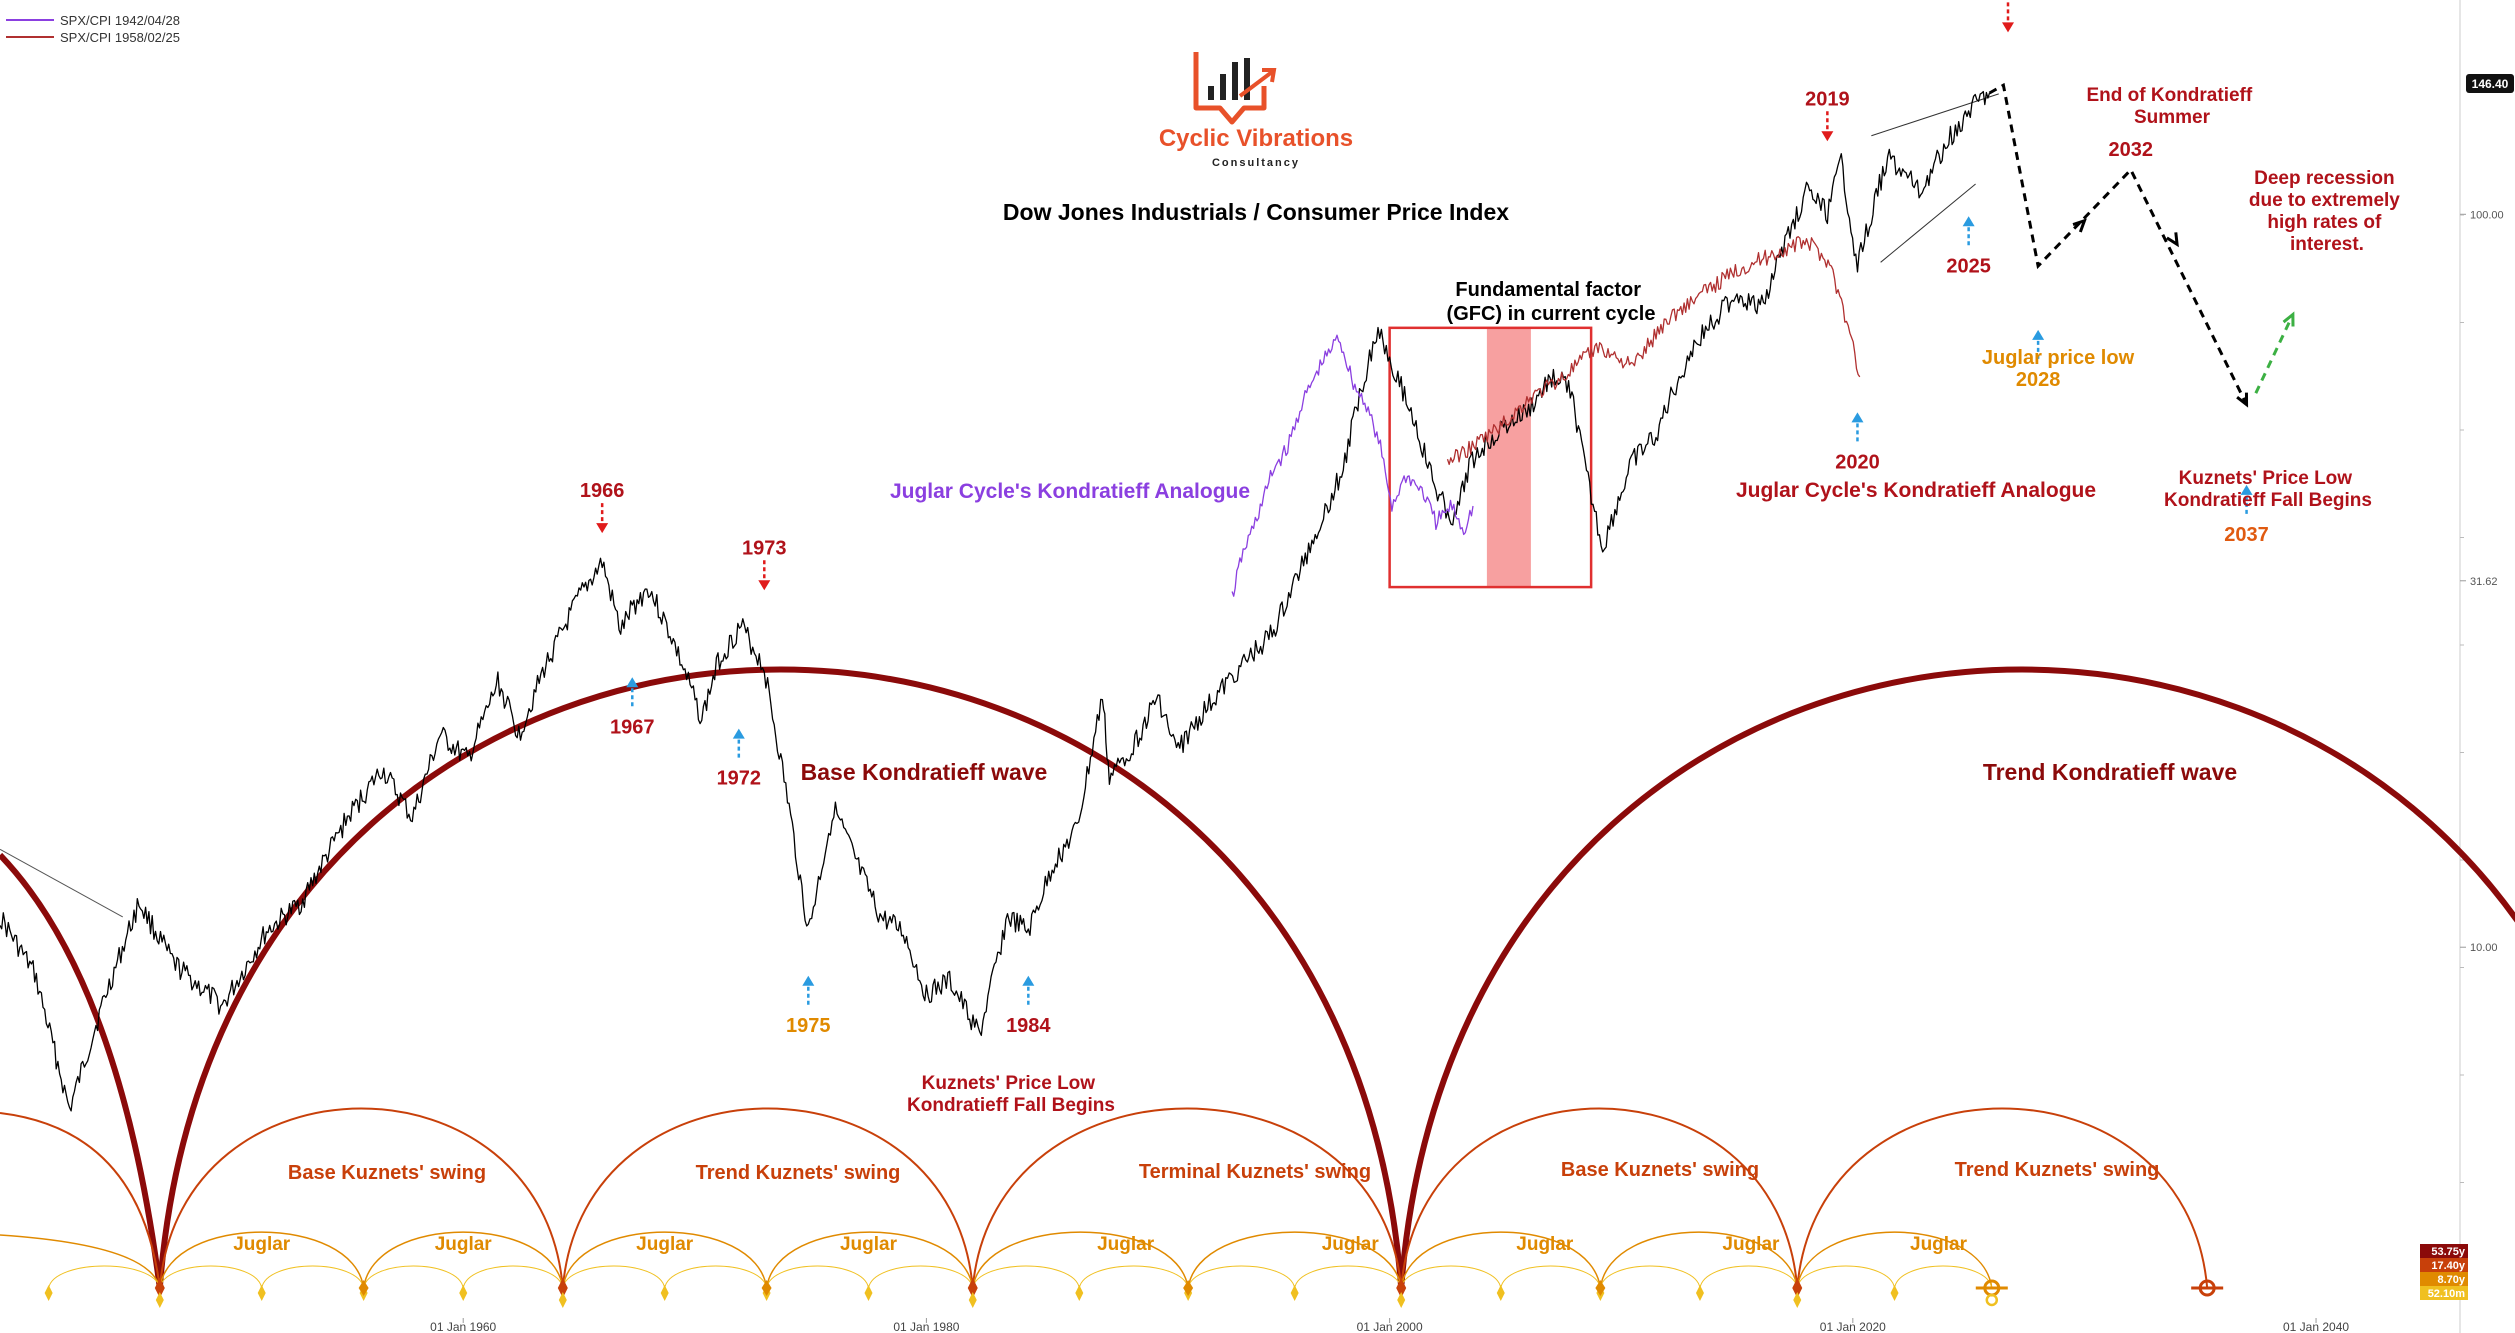  What do you see at coordinates (2484, 582) in the screenshot?
I see `y-tick-label: 31.62` at bounding box center [2484, 582].